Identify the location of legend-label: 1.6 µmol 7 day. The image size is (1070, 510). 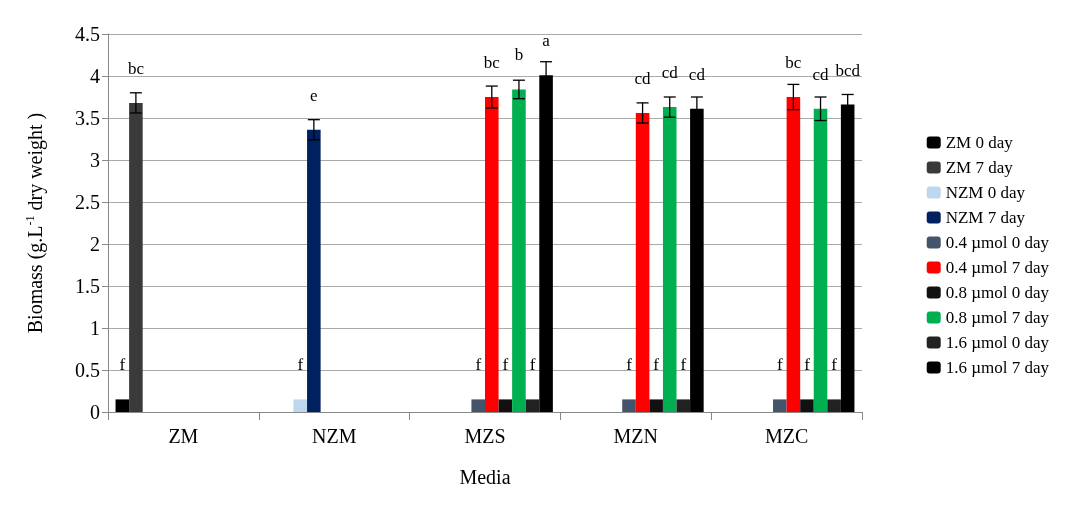
(997, 367).